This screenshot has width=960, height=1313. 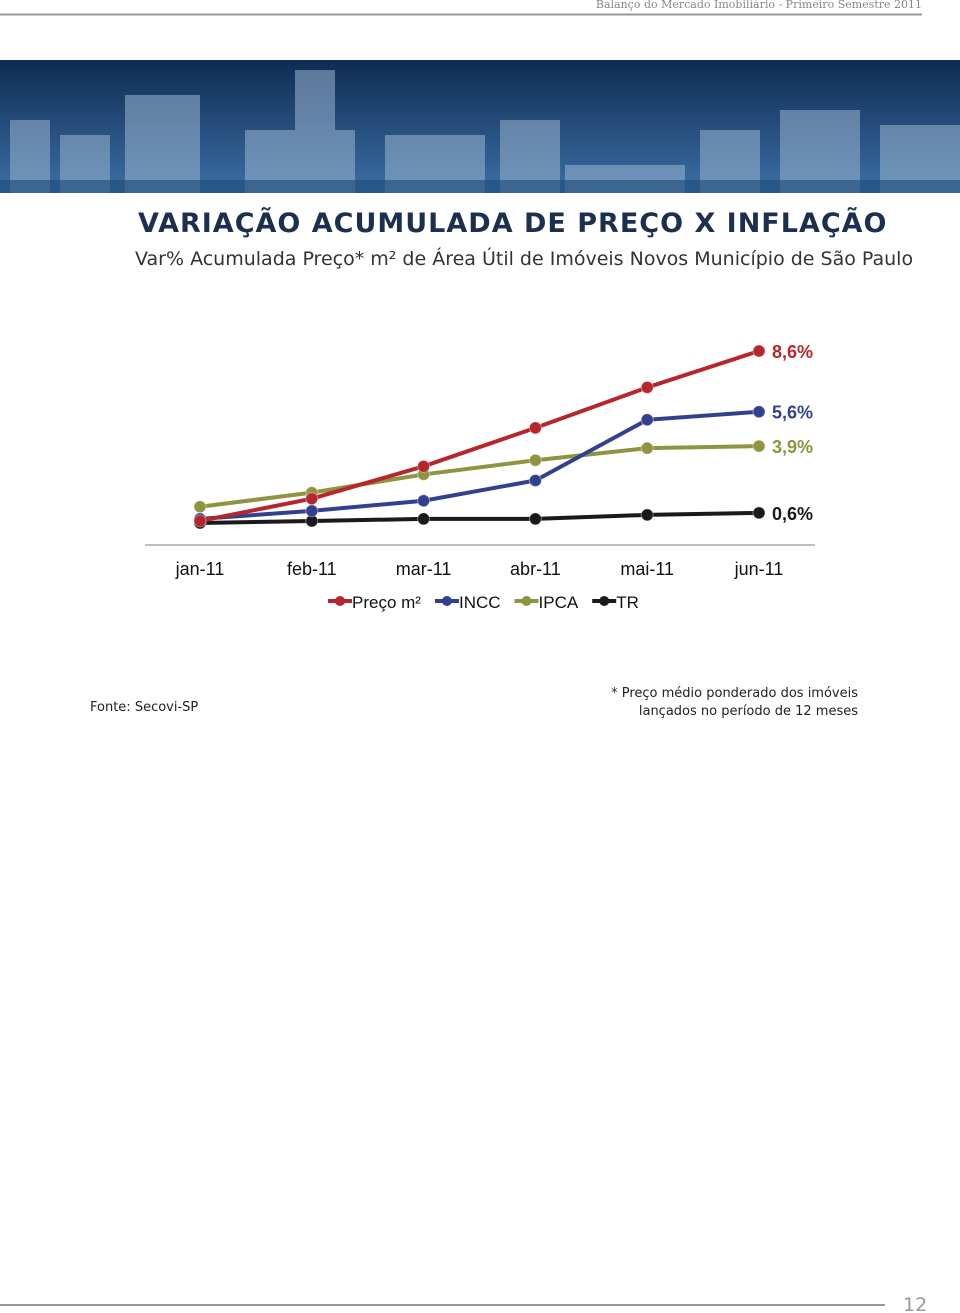 I want to click on legend-label: INCC, so click(x=480, y=602).